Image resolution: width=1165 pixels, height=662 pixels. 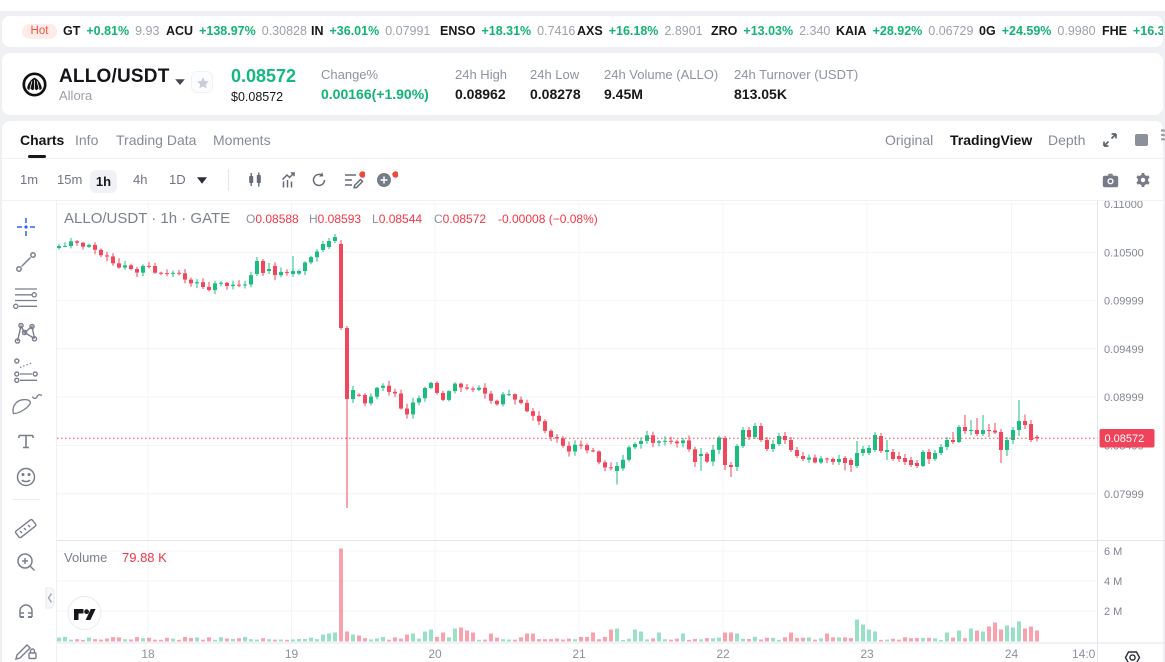 What do you see at coordinates (723, 654) in the screenshot?
I see `svg-text: 22` at bounding box center [723, 654].